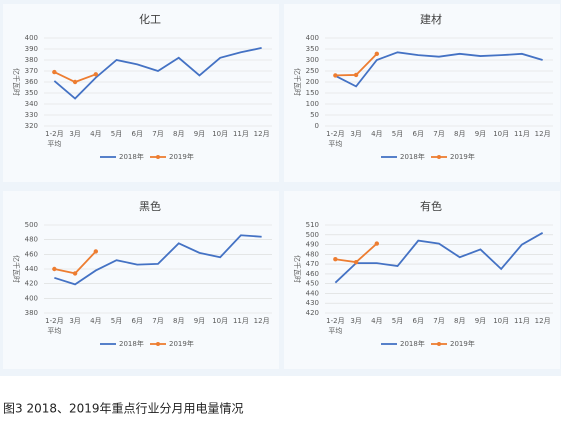  Describe the element at coordinates (150, 19) in the screenshot. I see `chart-title: 化工` at that location.